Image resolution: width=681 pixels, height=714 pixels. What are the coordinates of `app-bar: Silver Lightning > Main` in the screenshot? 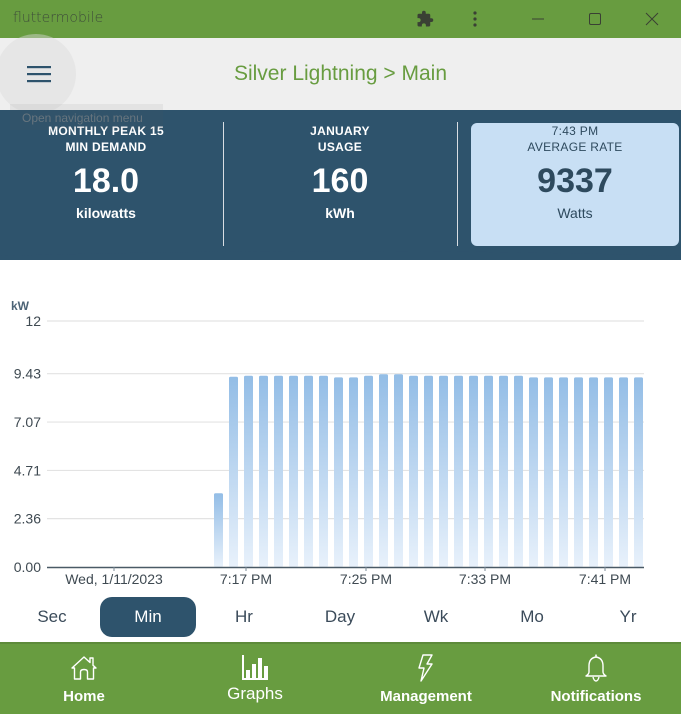 It's located at (340, 74).